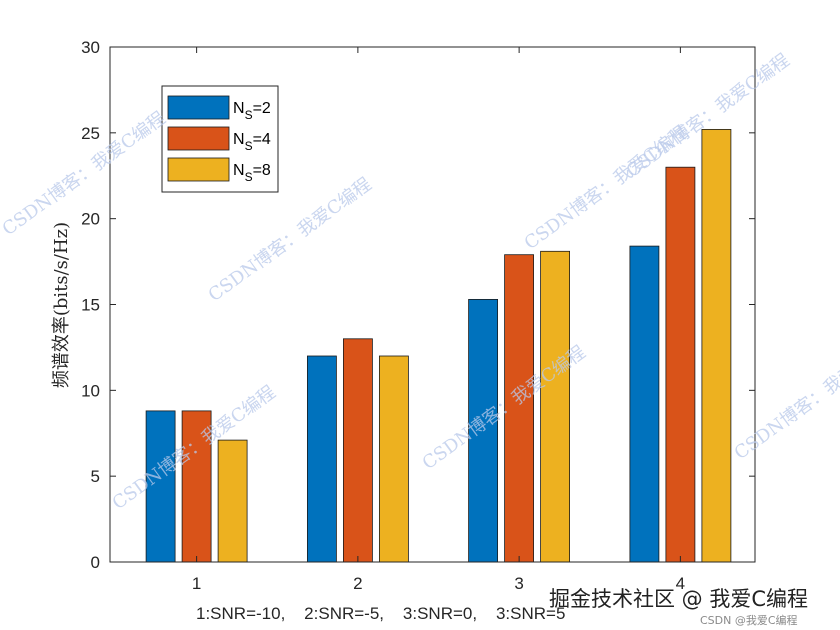  What do you see at coordinates (95, 476) in the screenshot?
I see `y-tick-label: 5` at bounding box center [95, 476].